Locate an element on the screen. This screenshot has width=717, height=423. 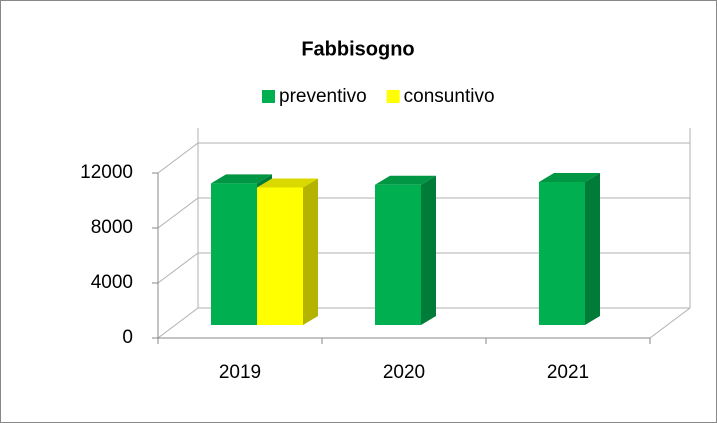
y-tick-label: 4000 is located at coordinates (112, 282).